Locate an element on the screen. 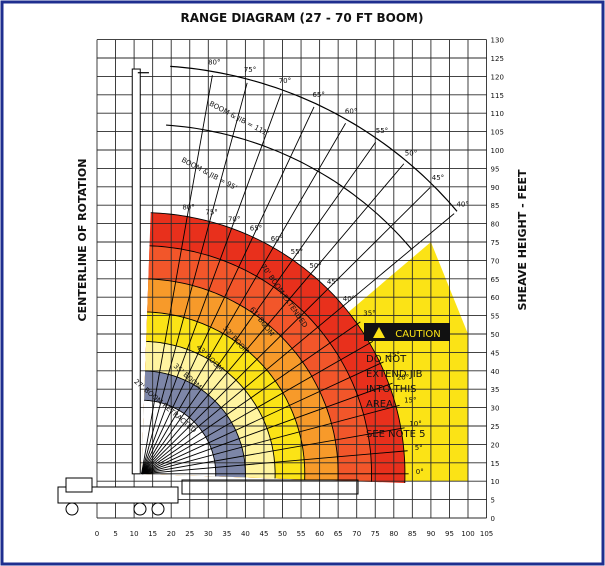 This screenshot has height=566, width=605. y-tick-label: 85 is located at coordinates (495, 206).